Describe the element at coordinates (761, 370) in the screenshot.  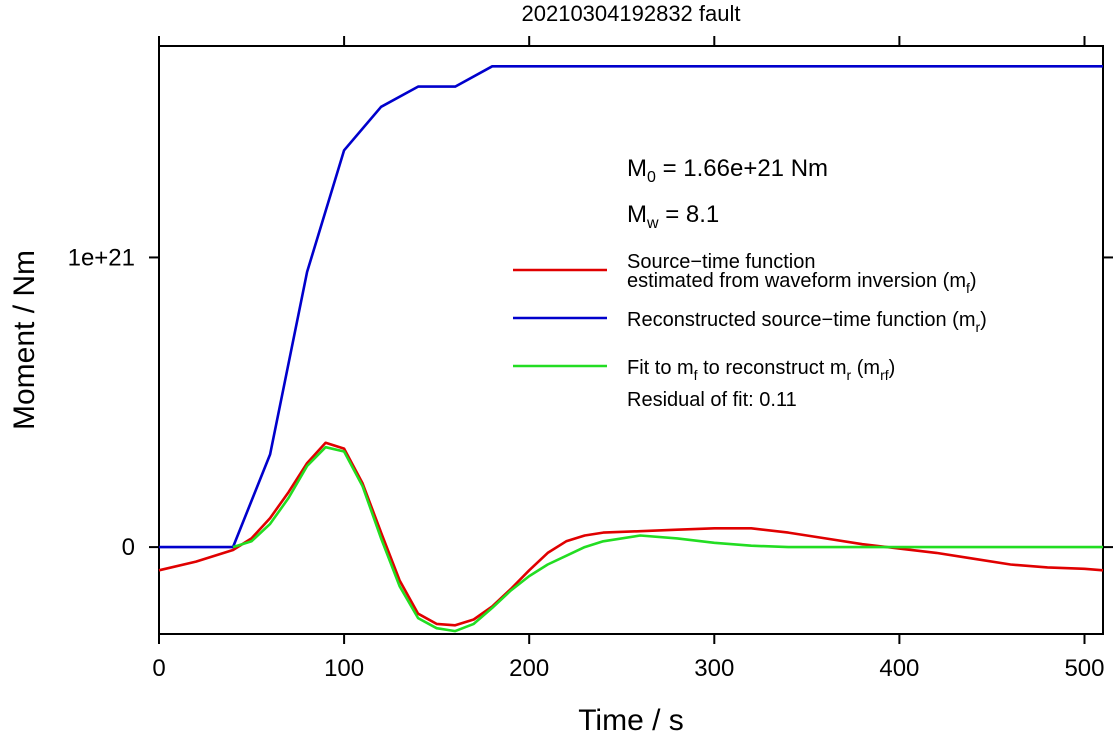
I see `legend-fit: Fit to mf to reconstruct mr (mrf)` at that location.